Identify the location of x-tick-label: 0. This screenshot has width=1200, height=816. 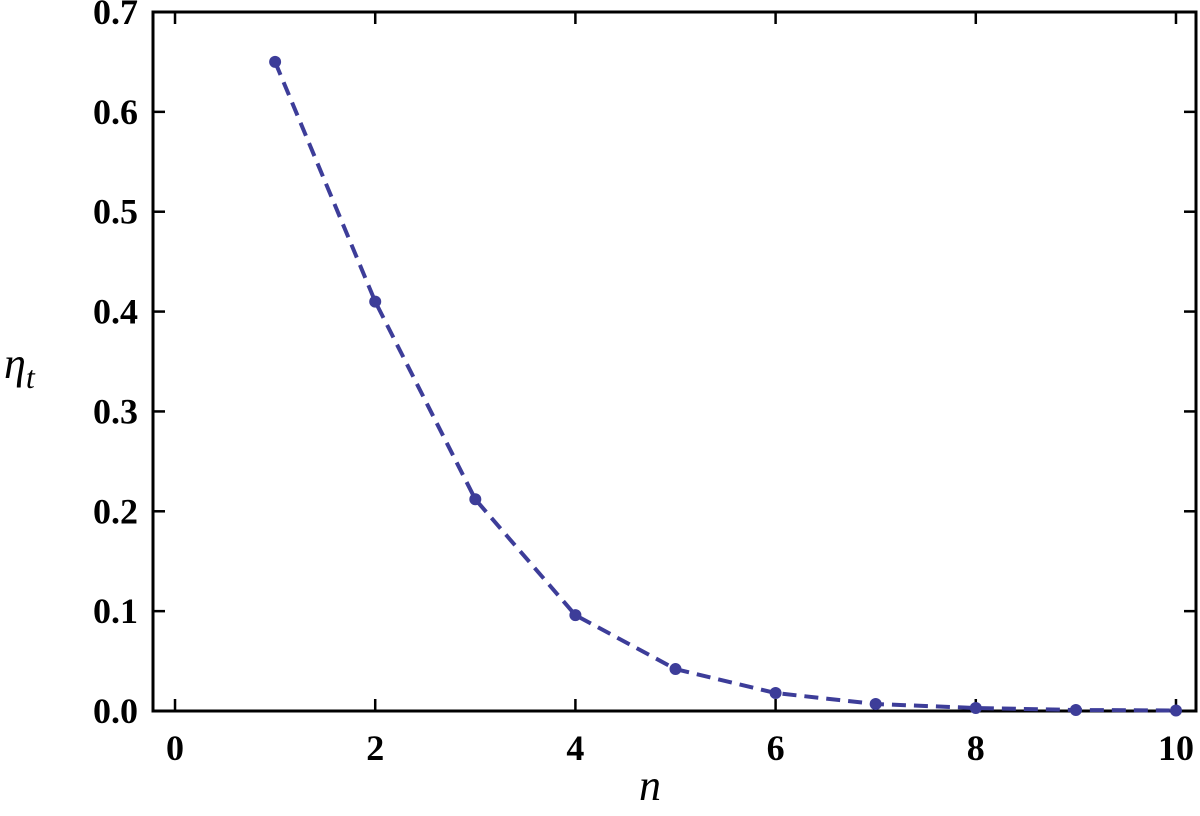
(175, 748).